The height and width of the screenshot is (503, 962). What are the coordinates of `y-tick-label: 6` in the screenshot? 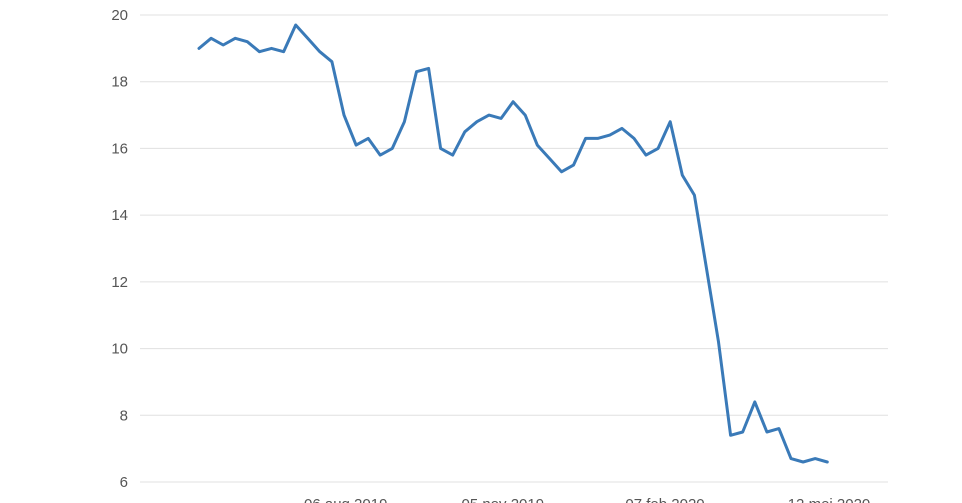 It's located at (124, 482).